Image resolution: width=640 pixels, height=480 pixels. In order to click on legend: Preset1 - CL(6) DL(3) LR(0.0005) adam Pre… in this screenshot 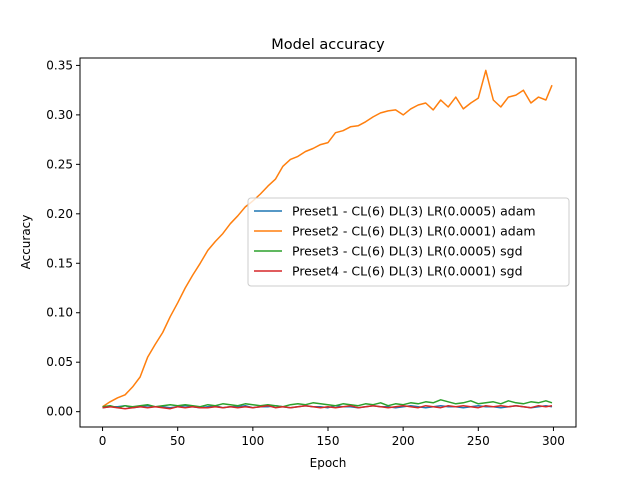, I will do `click(408, 242)`.